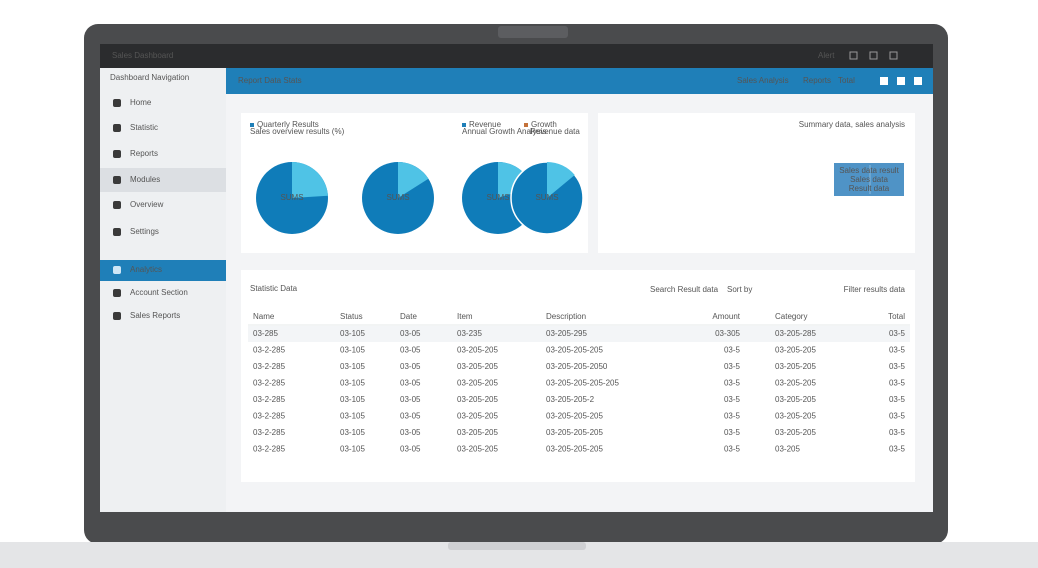 This screenshot has height=568, width=1038. Describe the element at coordinates (351, 316) in the screenshot. I see `column-header: Status` at that location.